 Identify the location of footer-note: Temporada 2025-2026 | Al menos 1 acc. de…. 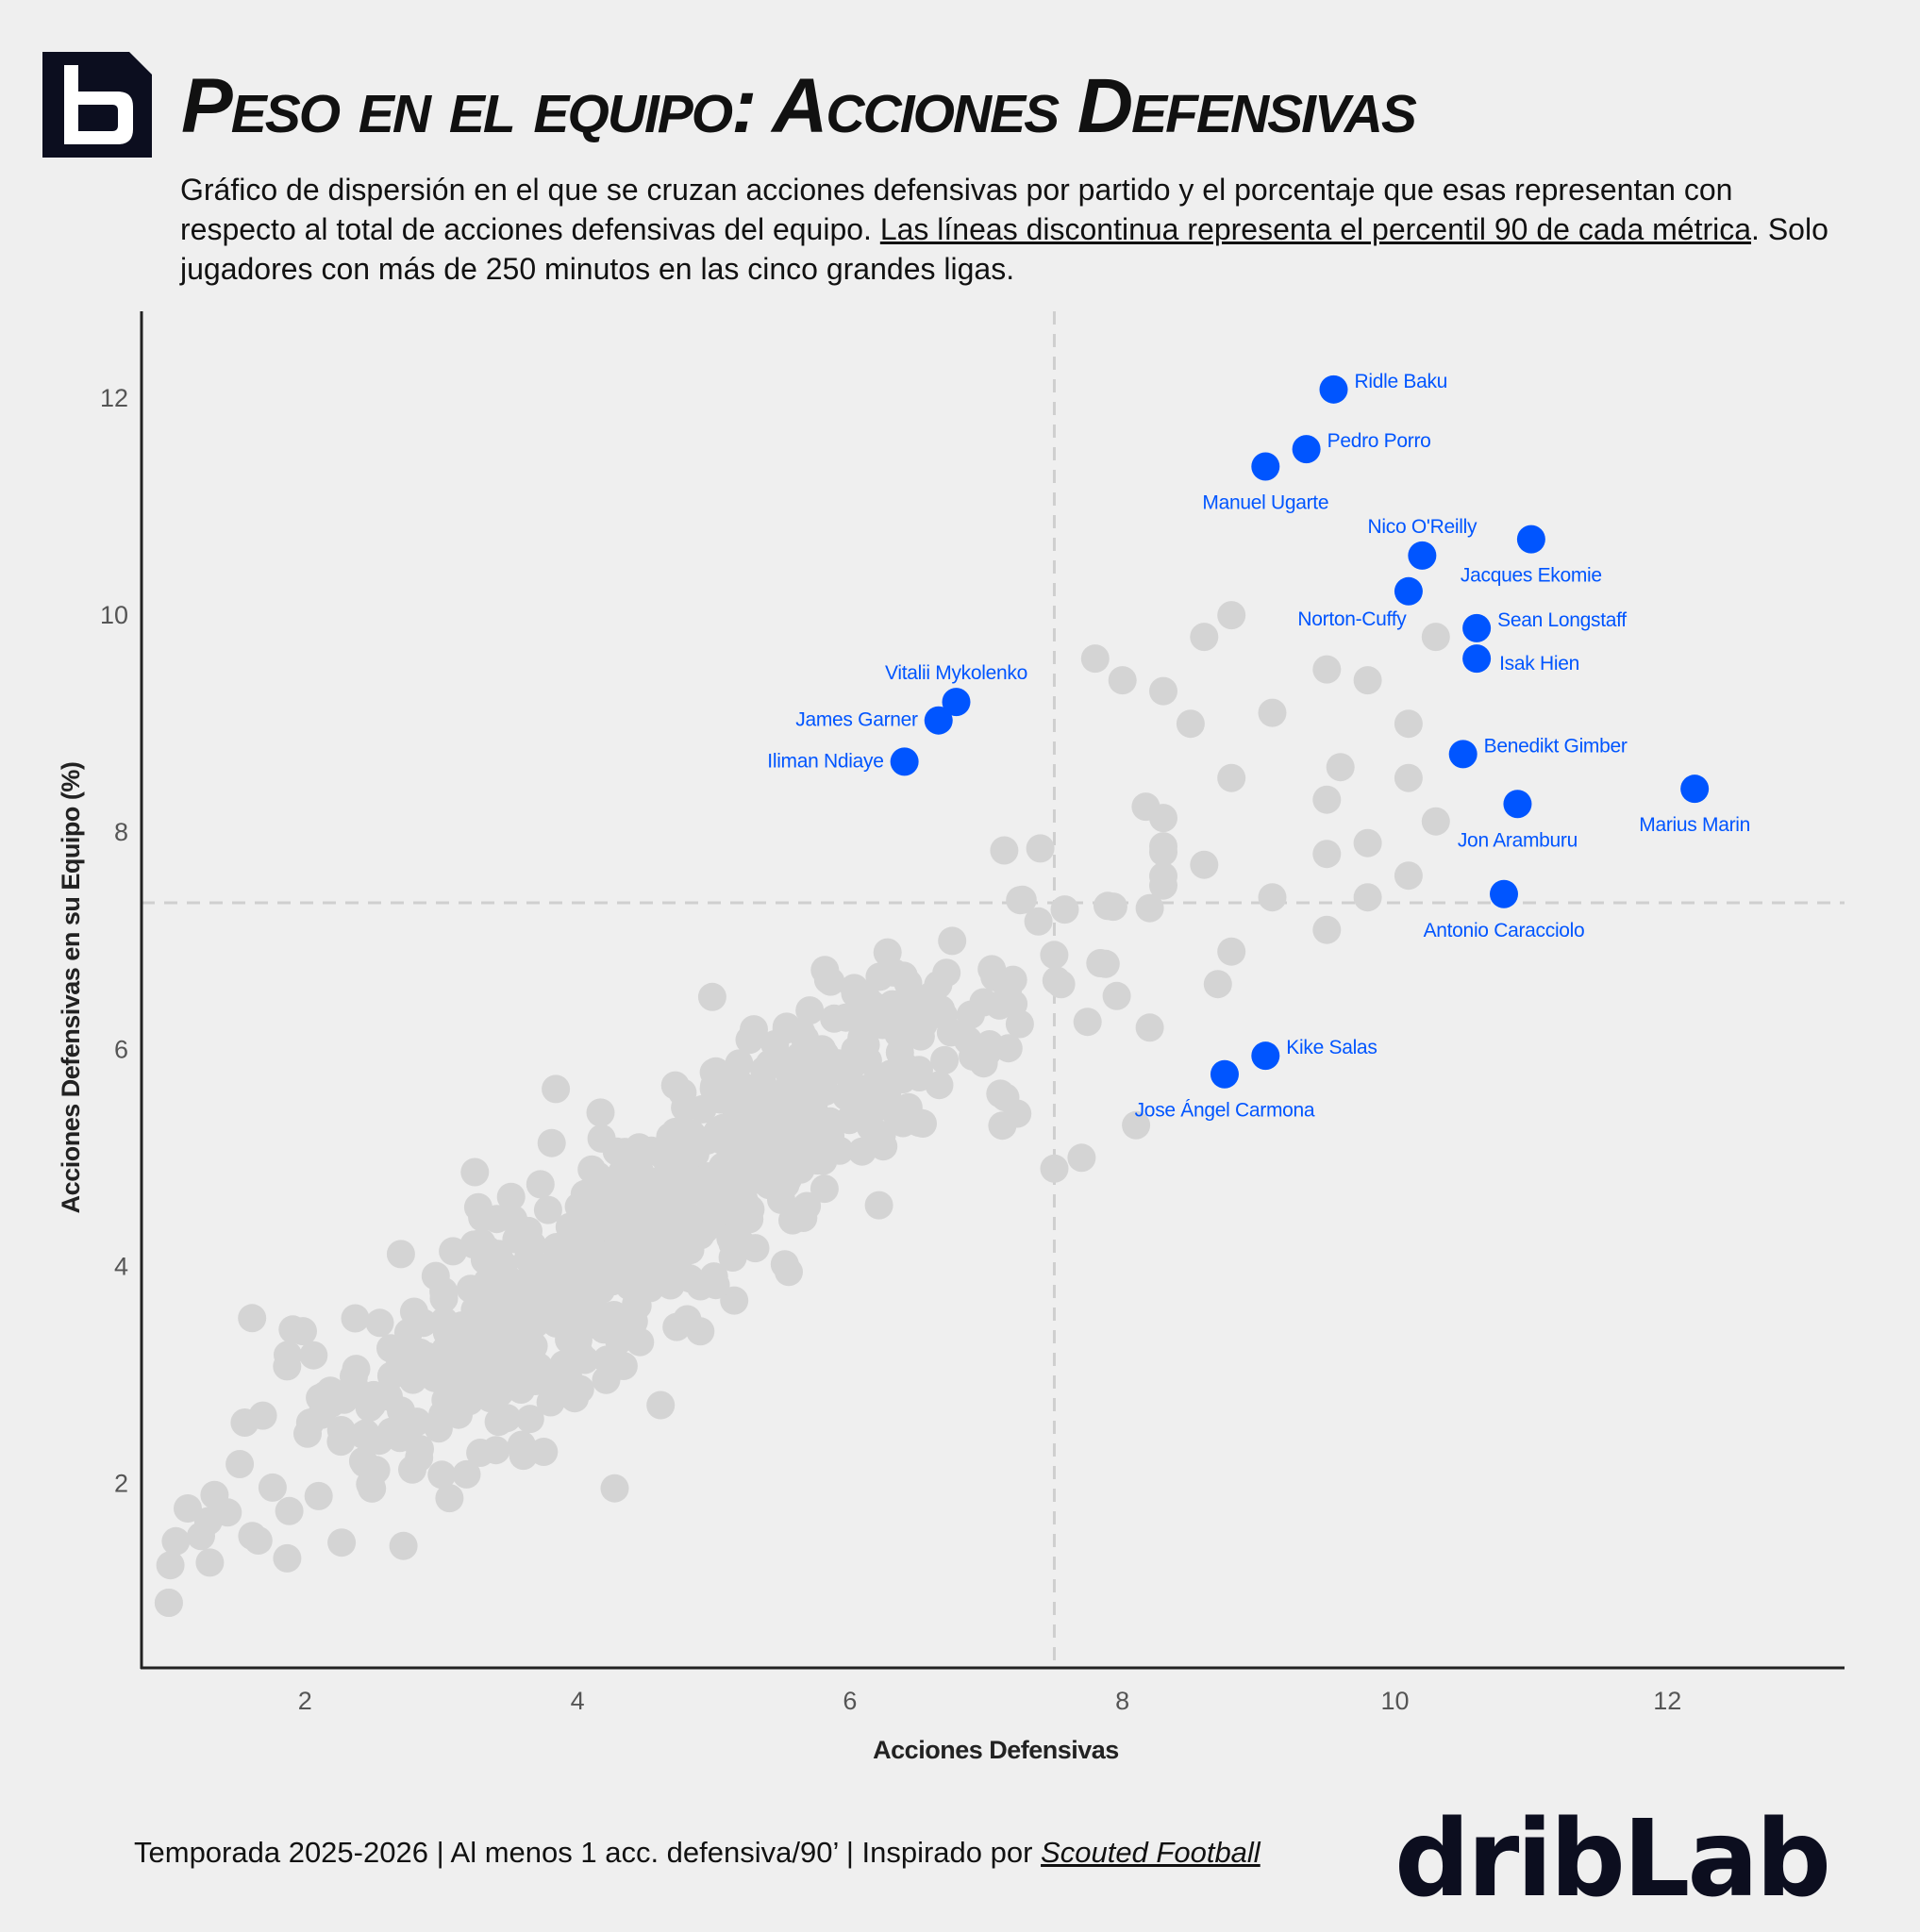
(697, 1853).